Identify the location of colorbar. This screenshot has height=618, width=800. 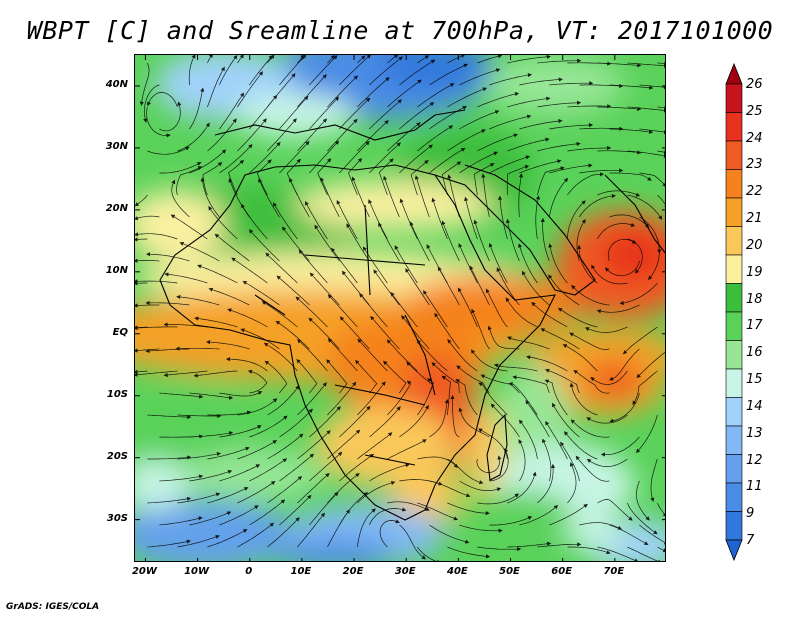
(734, 312).